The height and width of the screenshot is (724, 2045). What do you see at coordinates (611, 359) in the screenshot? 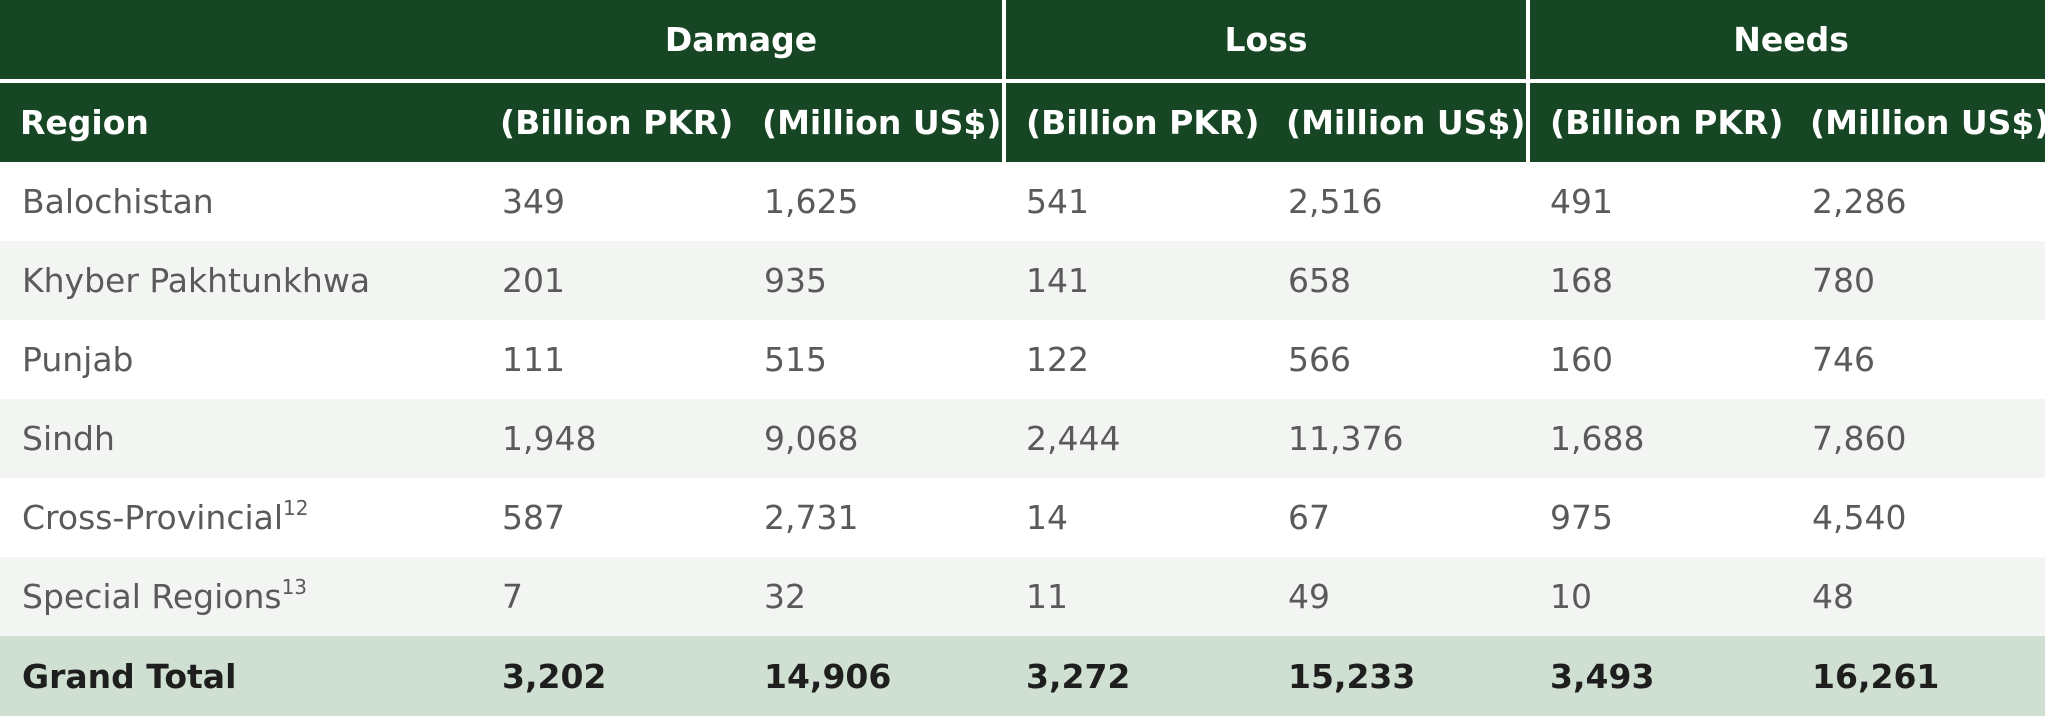
I see `value-cell: 111` at bounding box center [611, 359].